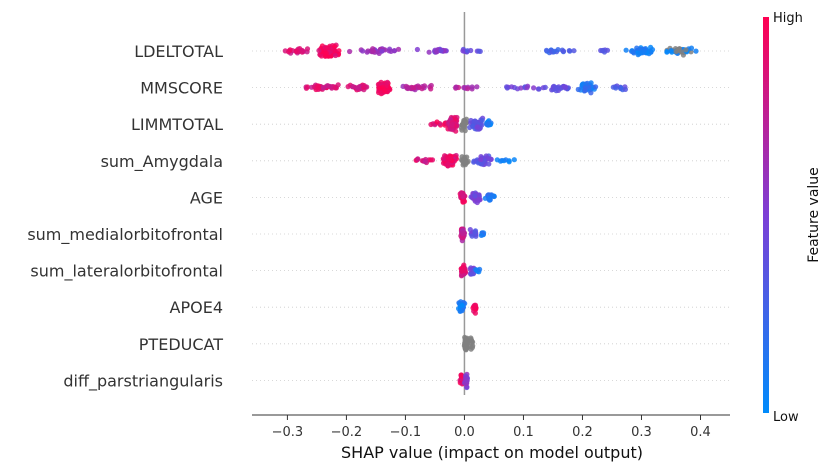  I want to click on x-tick-label: 0.1, so click(523, 432).